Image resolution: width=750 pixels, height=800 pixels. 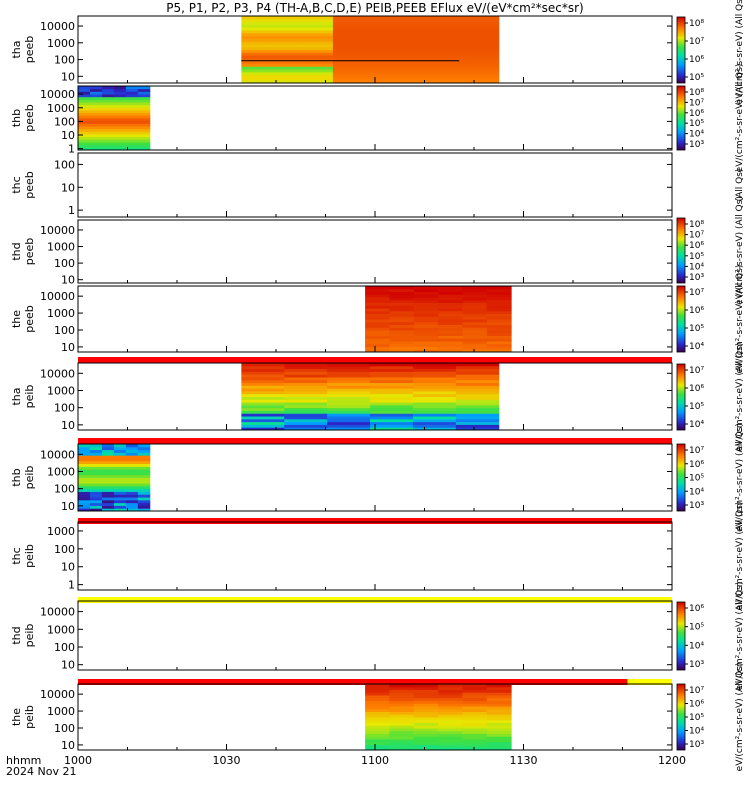 What do you see at coordinates (29, 252) in the screenshot?
I see `panel-label-product: peeb` at bounding box center [29, 252].